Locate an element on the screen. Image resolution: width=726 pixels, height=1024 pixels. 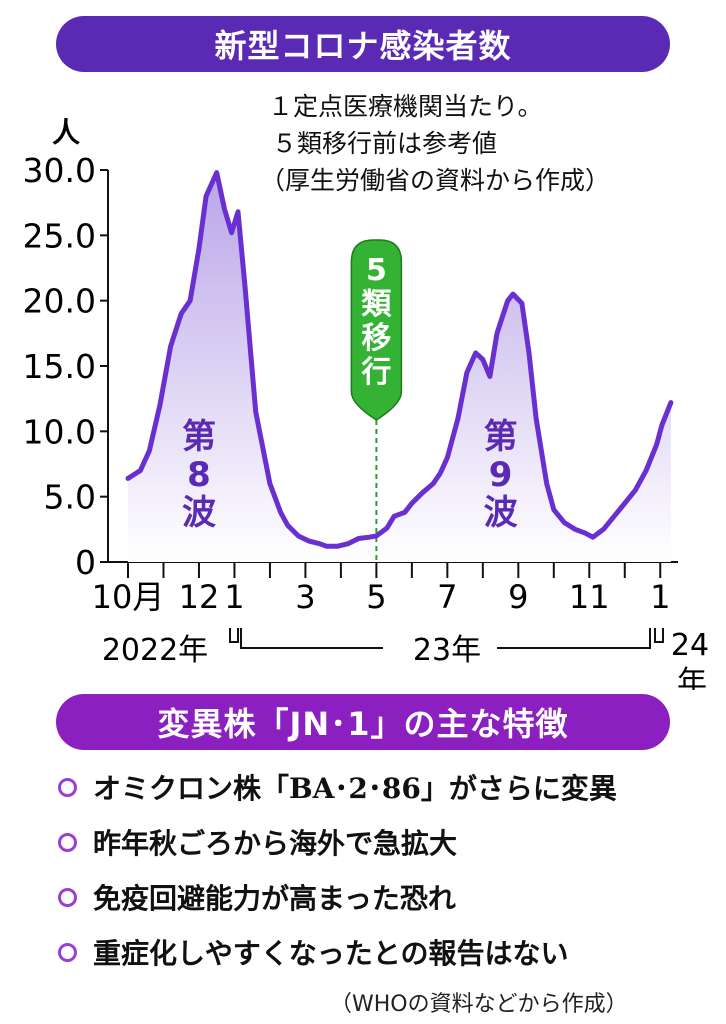
y-tick-label: 5.0 is located at coordinates (70, 497).